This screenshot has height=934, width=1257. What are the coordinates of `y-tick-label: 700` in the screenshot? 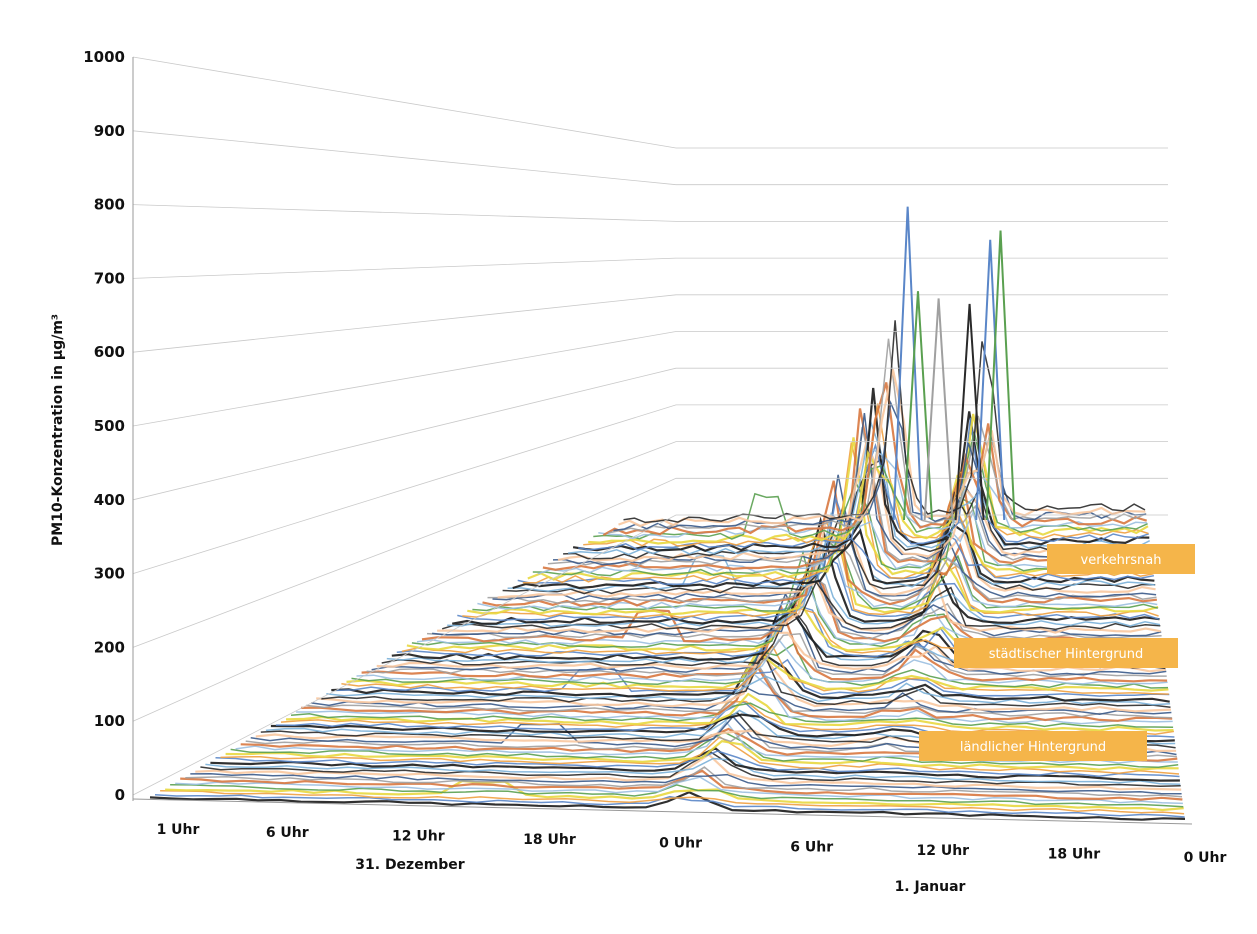 It's located at (109, 278).